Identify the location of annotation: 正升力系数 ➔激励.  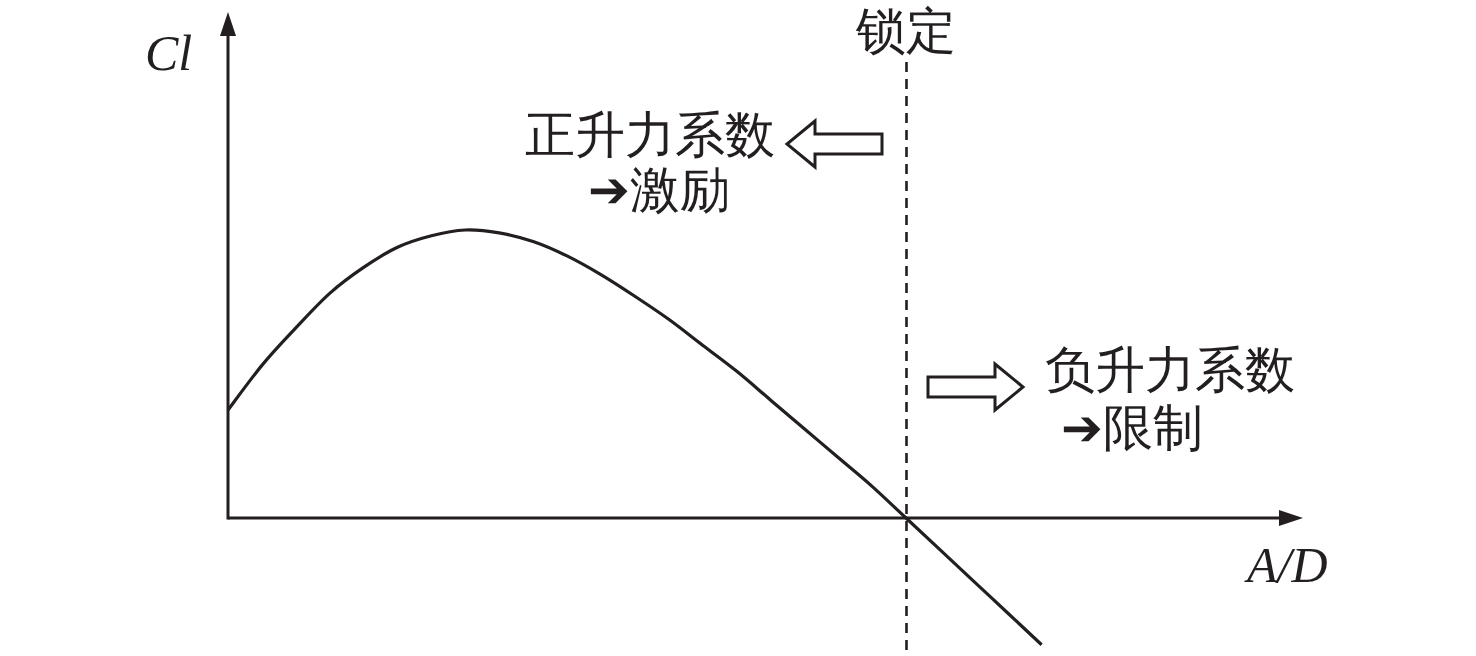
(650, 162).